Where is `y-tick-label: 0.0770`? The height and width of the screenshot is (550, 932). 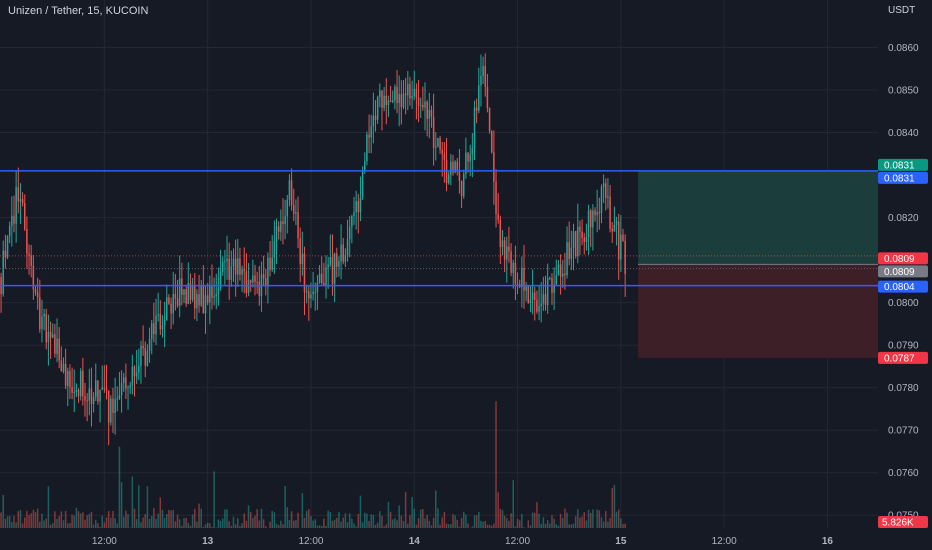 y-tick-label: 0.0770 is located at coordinates (903, 431).